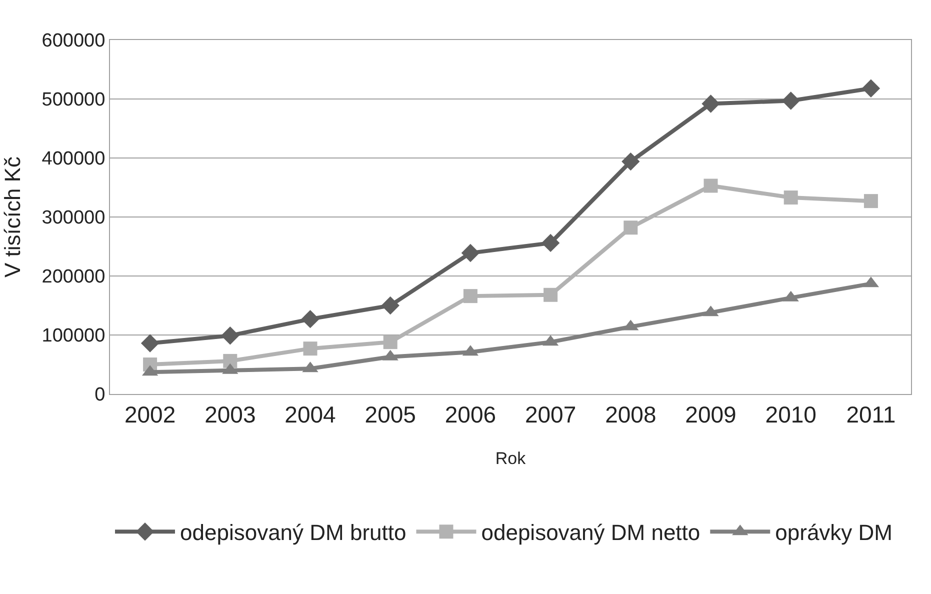 Image resolution: width=931 pixels, height=594 pixels. What do you see at coordinates (310, 415) in the screenshot?
I see `x-tick-label: 2004` at bounding box center [310, 415].